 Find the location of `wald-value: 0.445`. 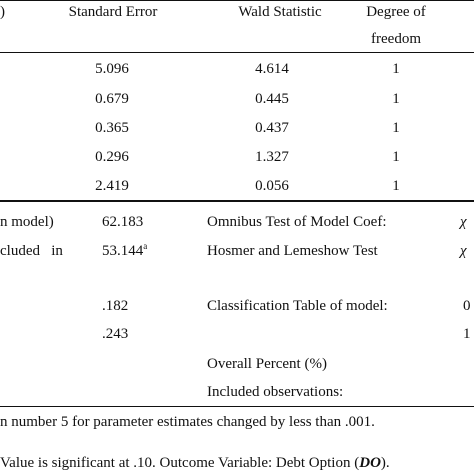

wald-value: 0.445 is located at coordinates (272, 99).